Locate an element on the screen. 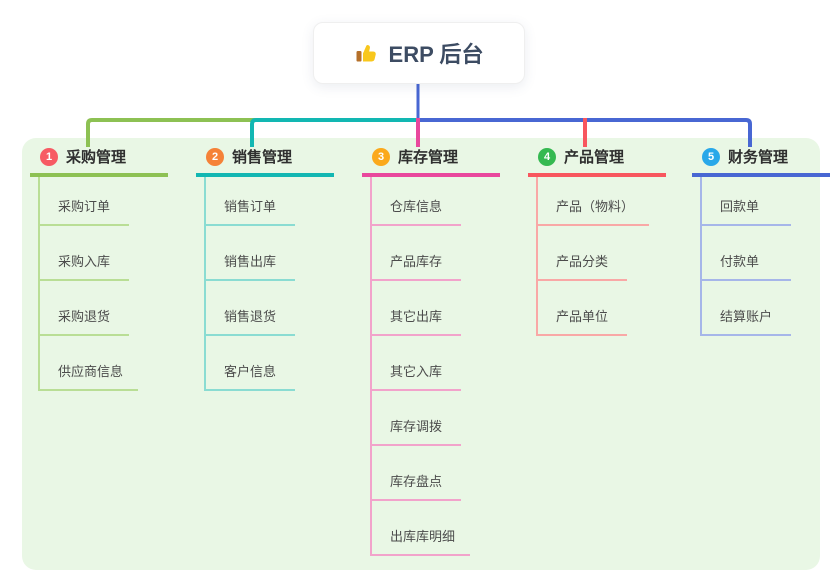 This screenshot has width=839, height=588. tree-item: 其它出库 is located at coordinates (436, 308).